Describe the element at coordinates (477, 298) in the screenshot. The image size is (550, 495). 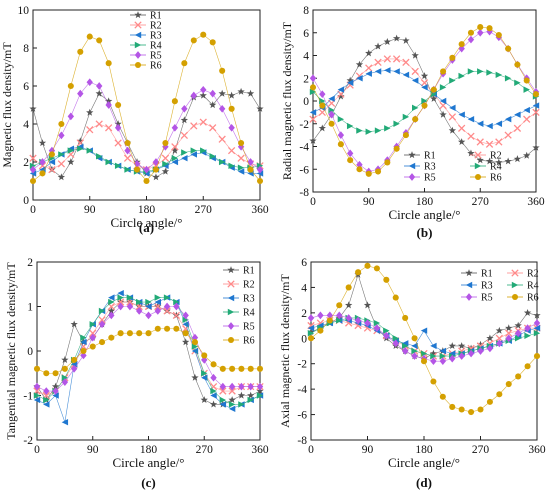
I see `legend-item: R5` at that location.